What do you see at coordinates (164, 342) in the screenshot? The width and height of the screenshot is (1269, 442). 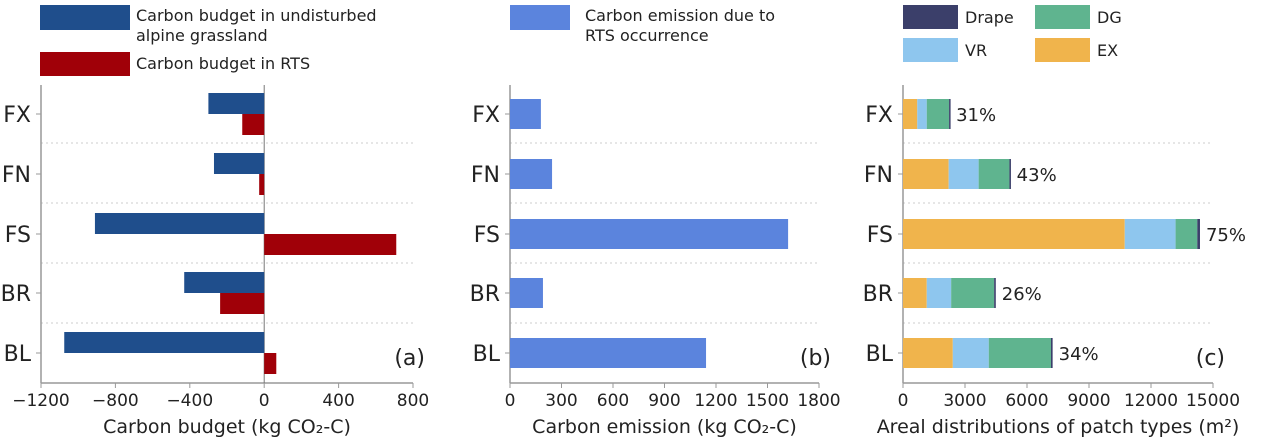 I see `bar-bl-series0` at bounding box center [164, 342].